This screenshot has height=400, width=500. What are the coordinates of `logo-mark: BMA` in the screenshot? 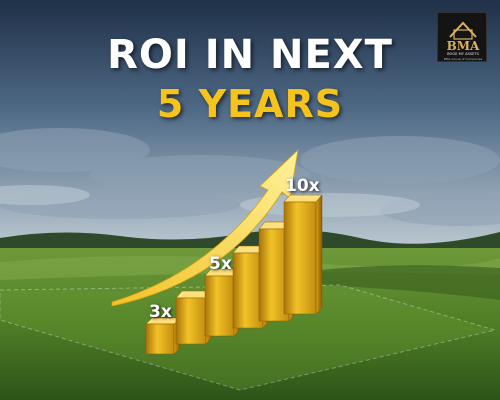 It's located at (463, 46).